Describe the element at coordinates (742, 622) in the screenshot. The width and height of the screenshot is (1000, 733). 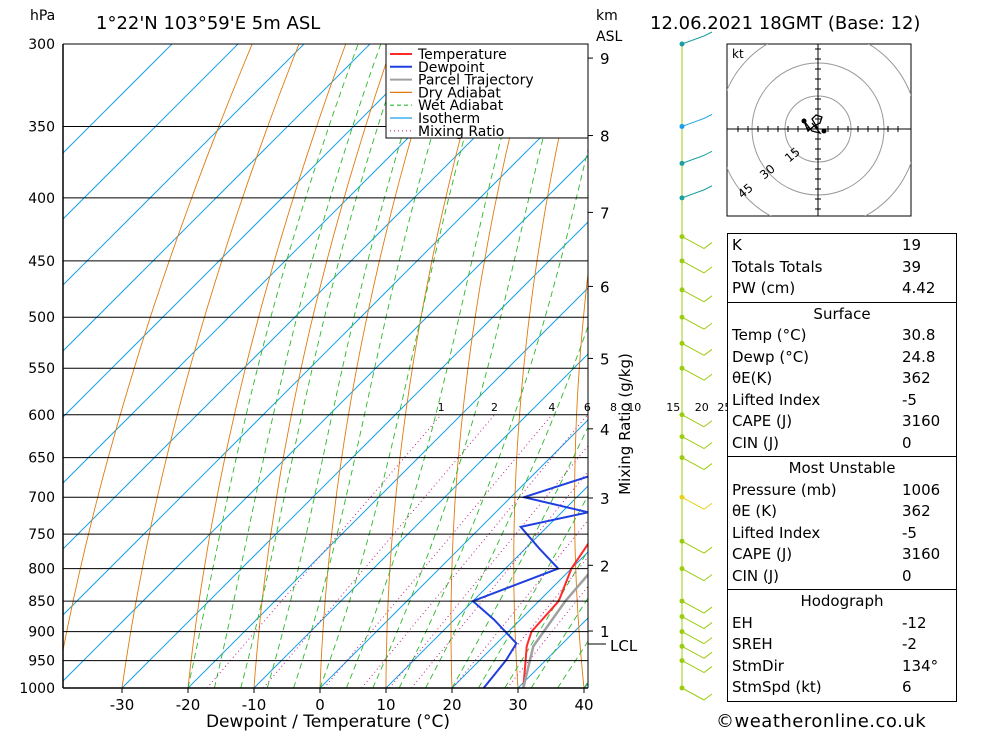
I see `hodograph-stat-label: EH` at that location.